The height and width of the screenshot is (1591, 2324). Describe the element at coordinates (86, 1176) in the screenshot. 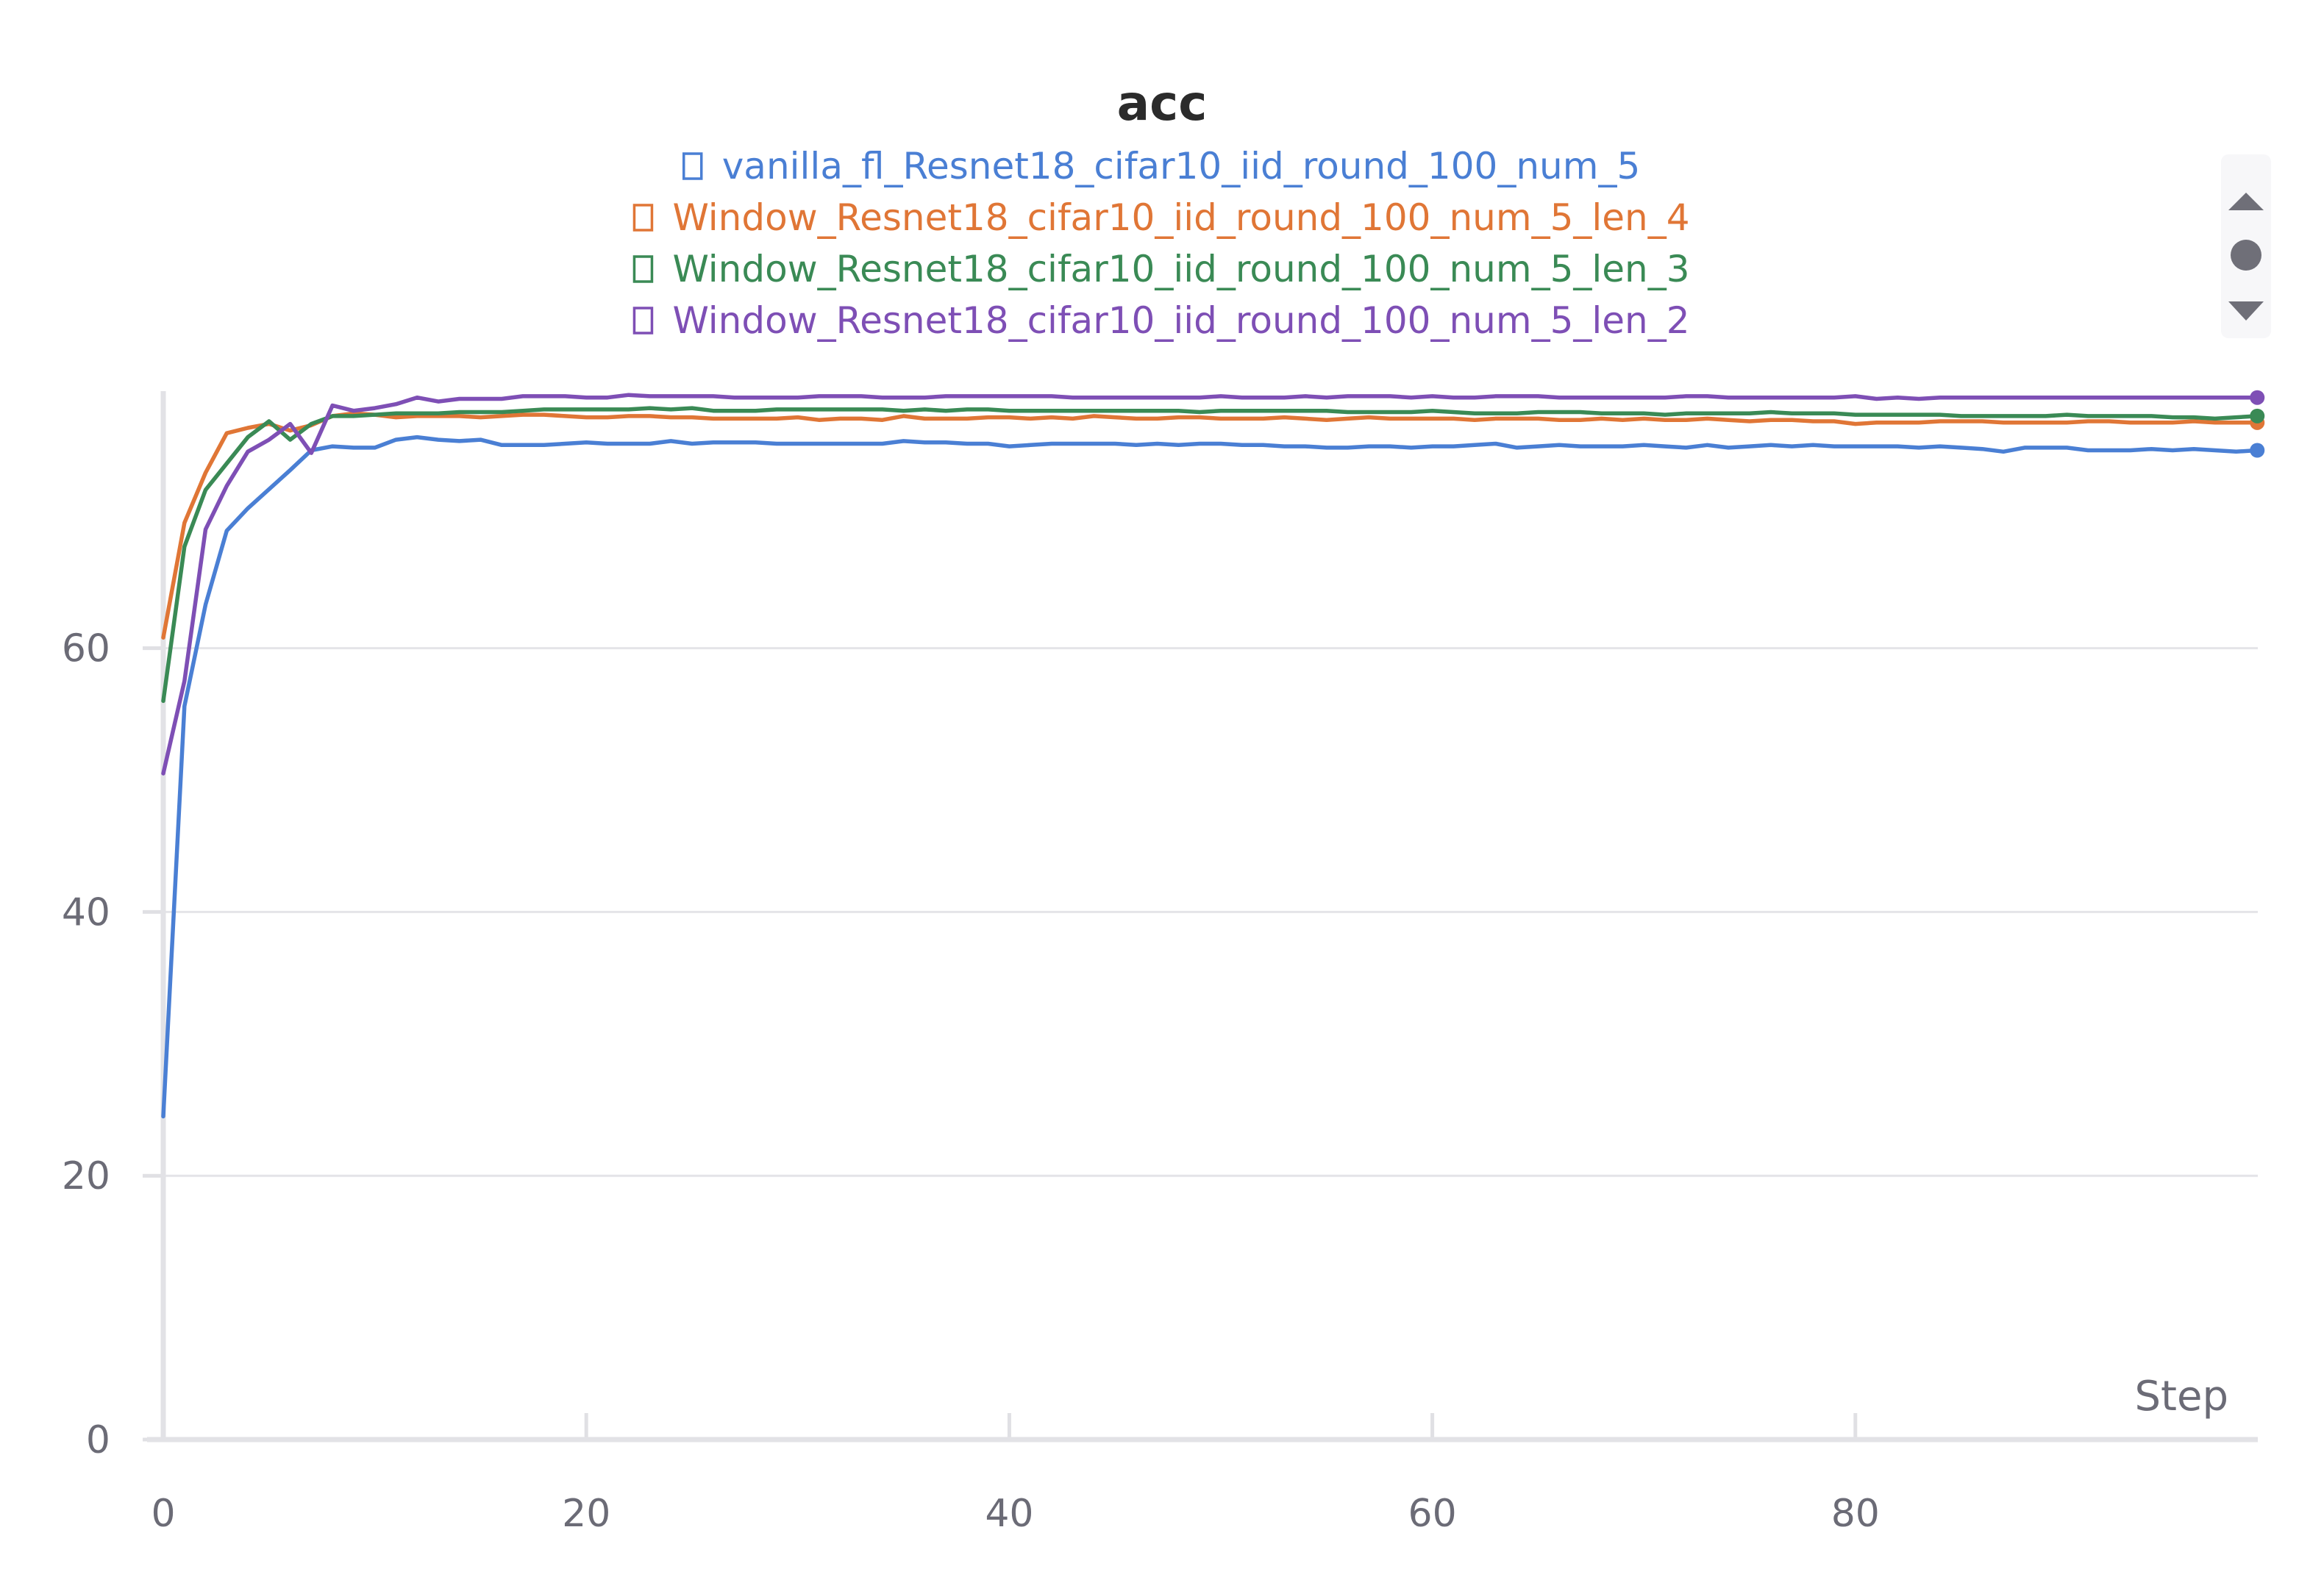

I see `y-tick-label: 20` at that location.